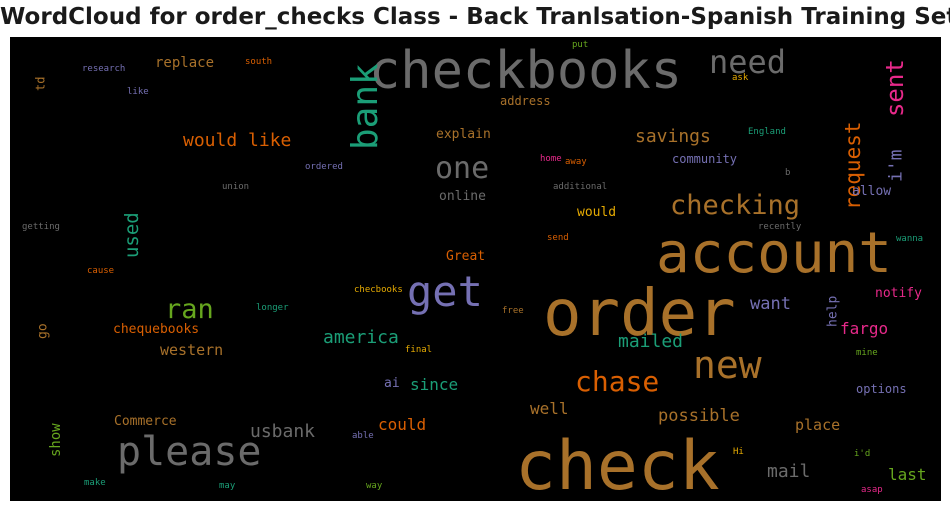  Describe the element at coordinates (378, 290) in the screenshot. I see `word-checbooks: checbooks` at that location.